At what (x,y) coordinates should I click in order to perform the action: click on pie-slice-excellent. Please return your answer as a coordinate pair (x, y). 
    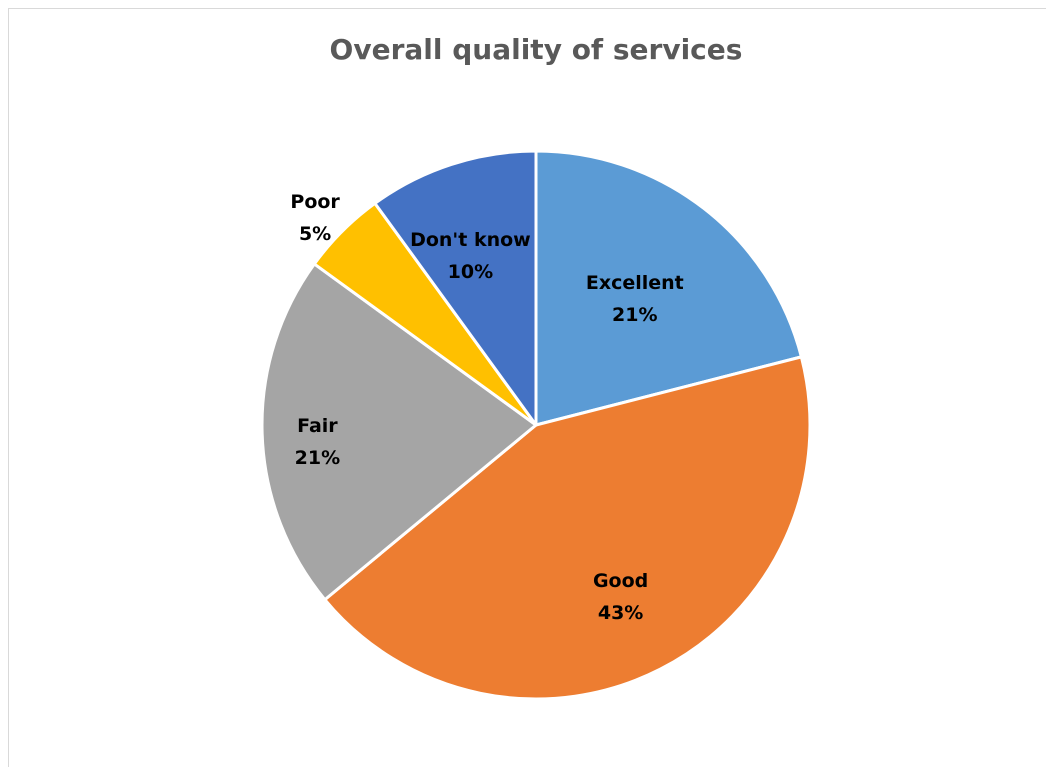
    Looking at the image, I should click on (668, 288).